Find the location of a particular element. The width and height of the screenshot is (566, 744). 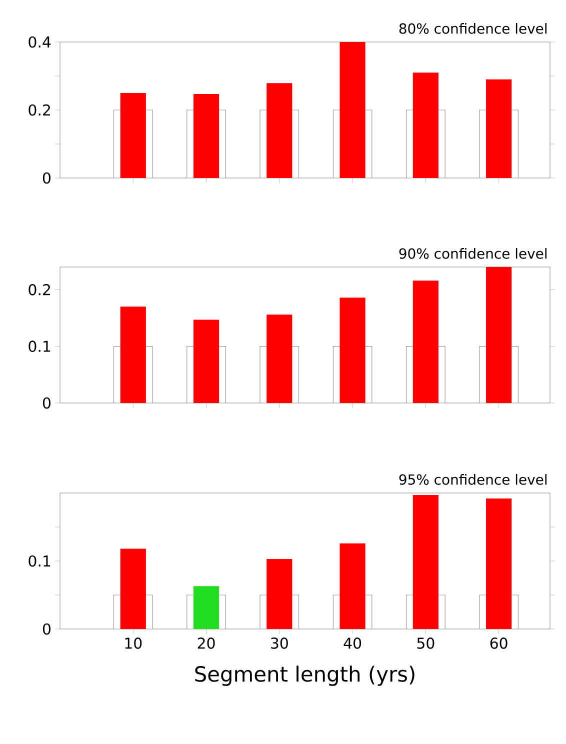

x-tick-label: 20 is located at coordinates (206, 643).